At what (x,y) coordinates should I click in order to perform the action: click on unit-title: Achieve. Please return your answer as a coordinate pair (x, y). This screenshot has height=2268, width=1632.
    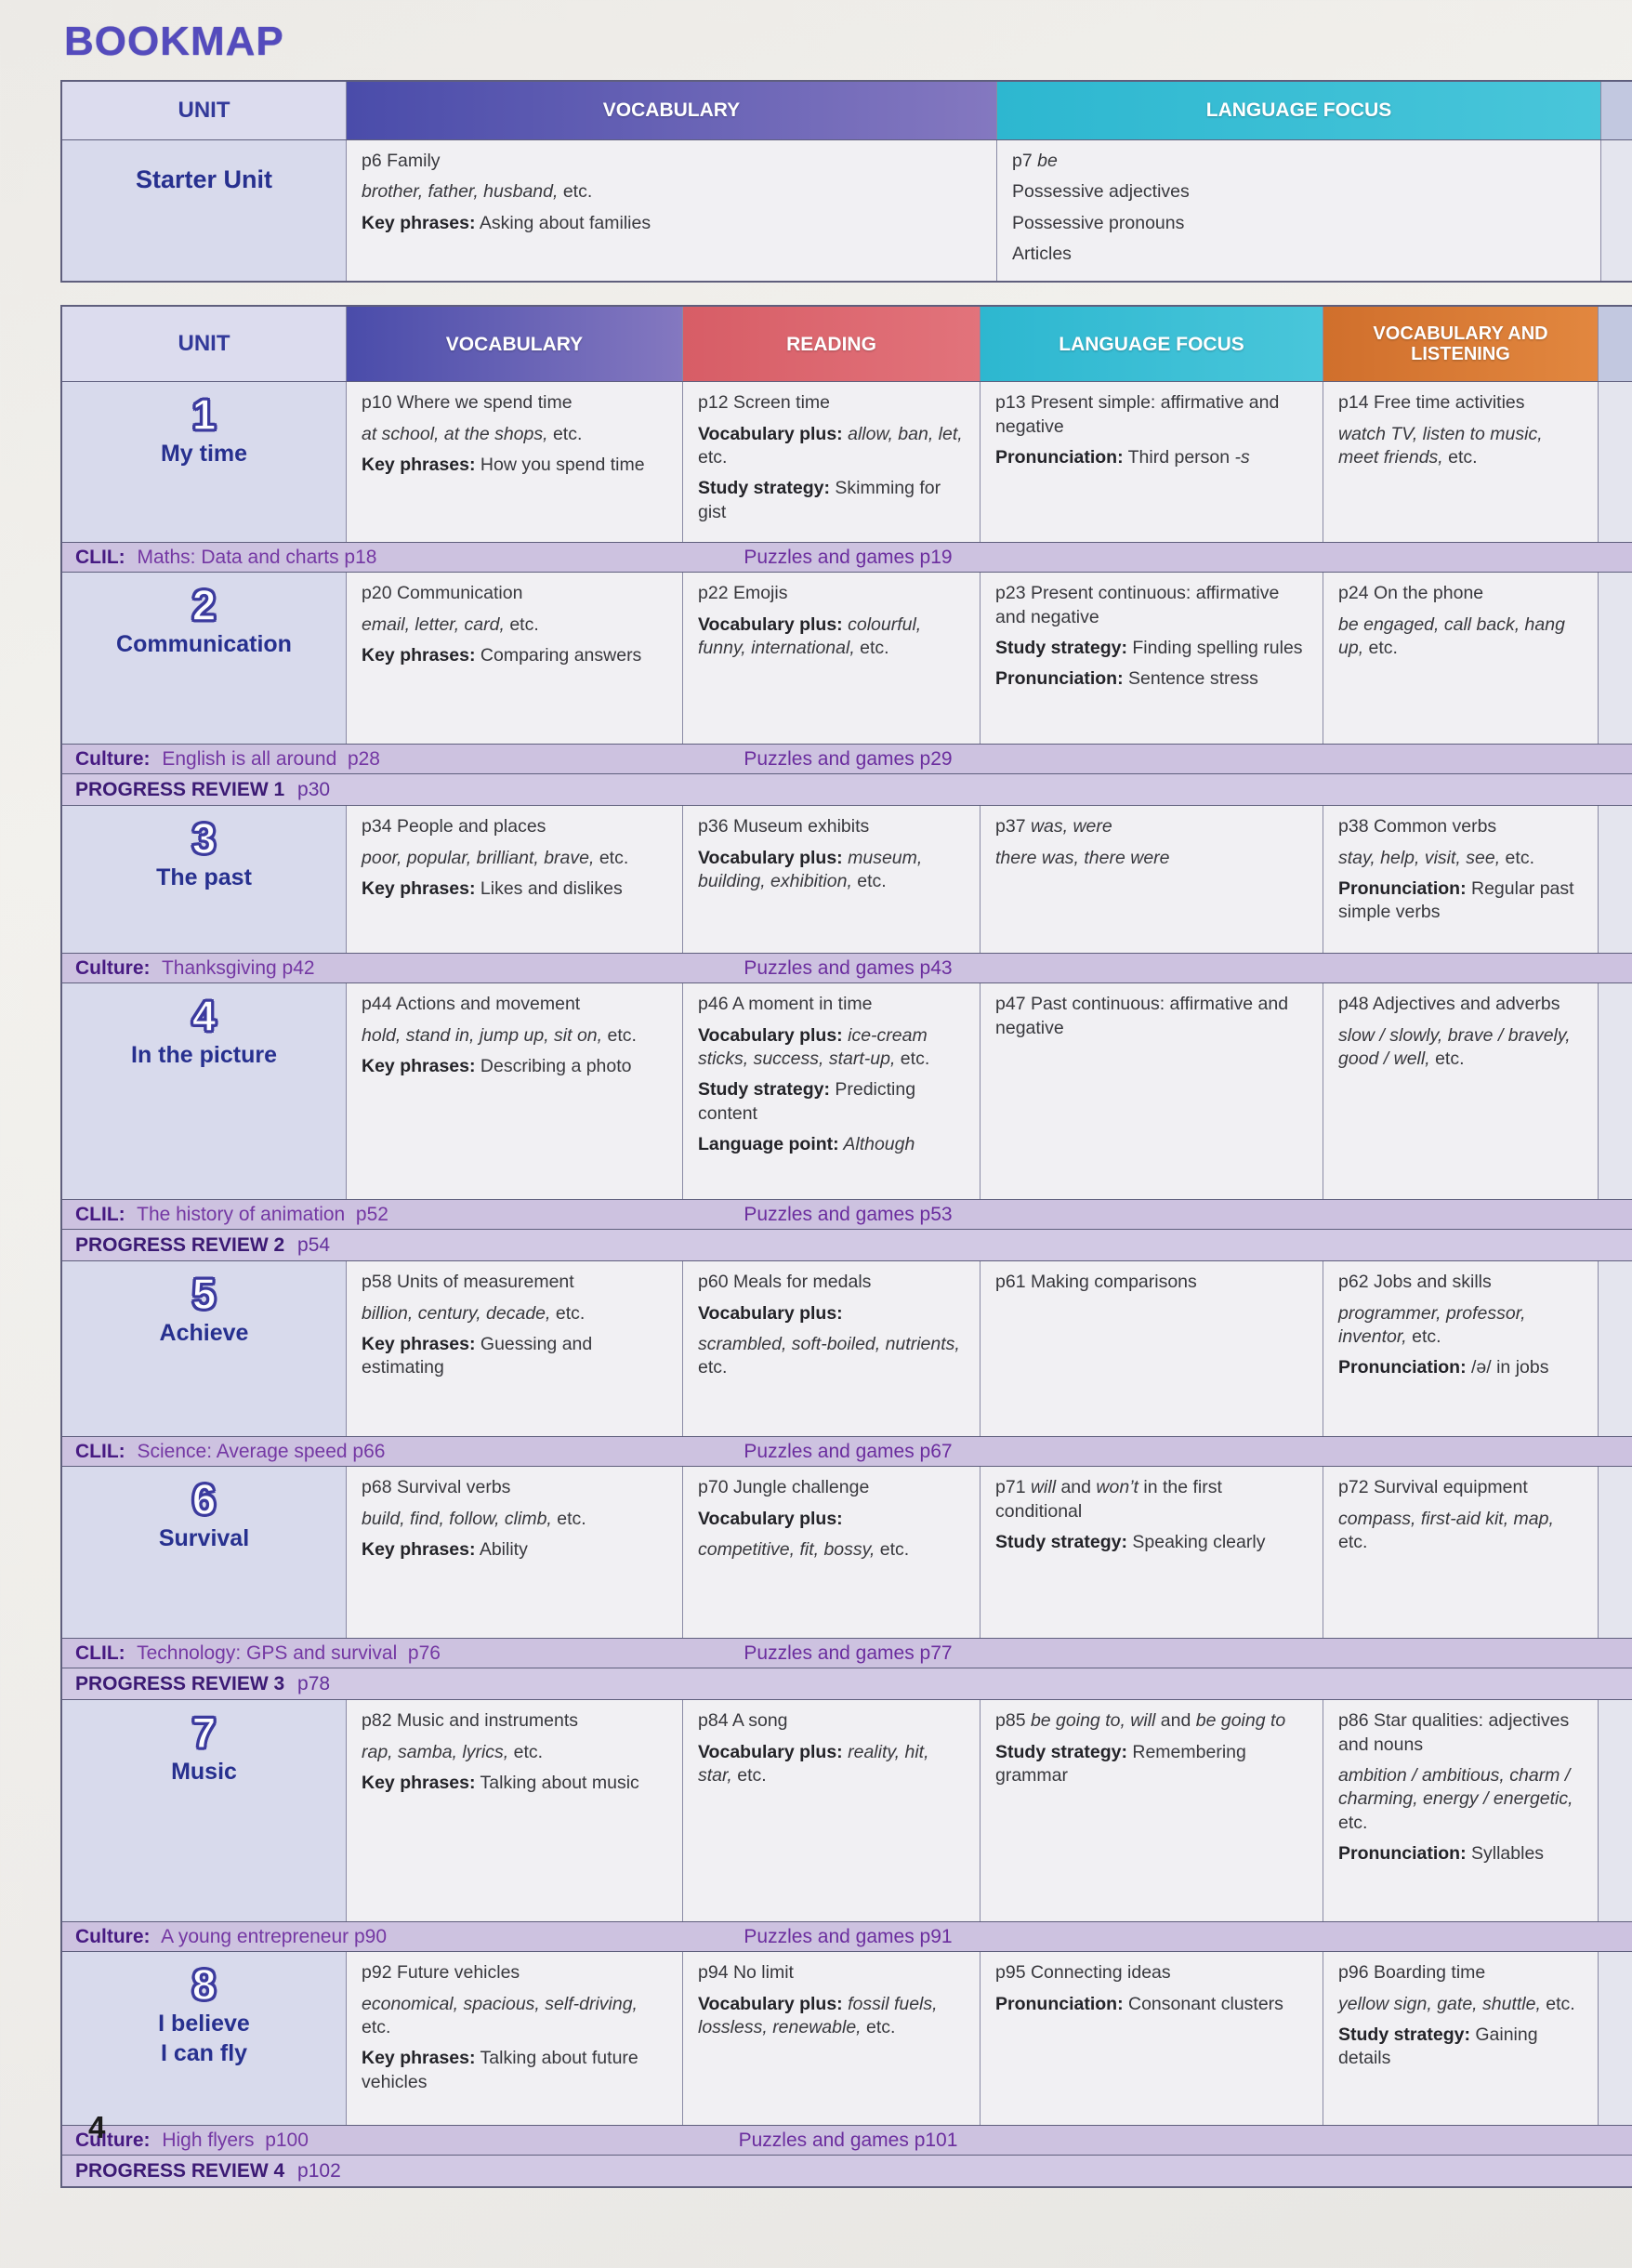
    Looking at the image, I should click on (204, 1334).